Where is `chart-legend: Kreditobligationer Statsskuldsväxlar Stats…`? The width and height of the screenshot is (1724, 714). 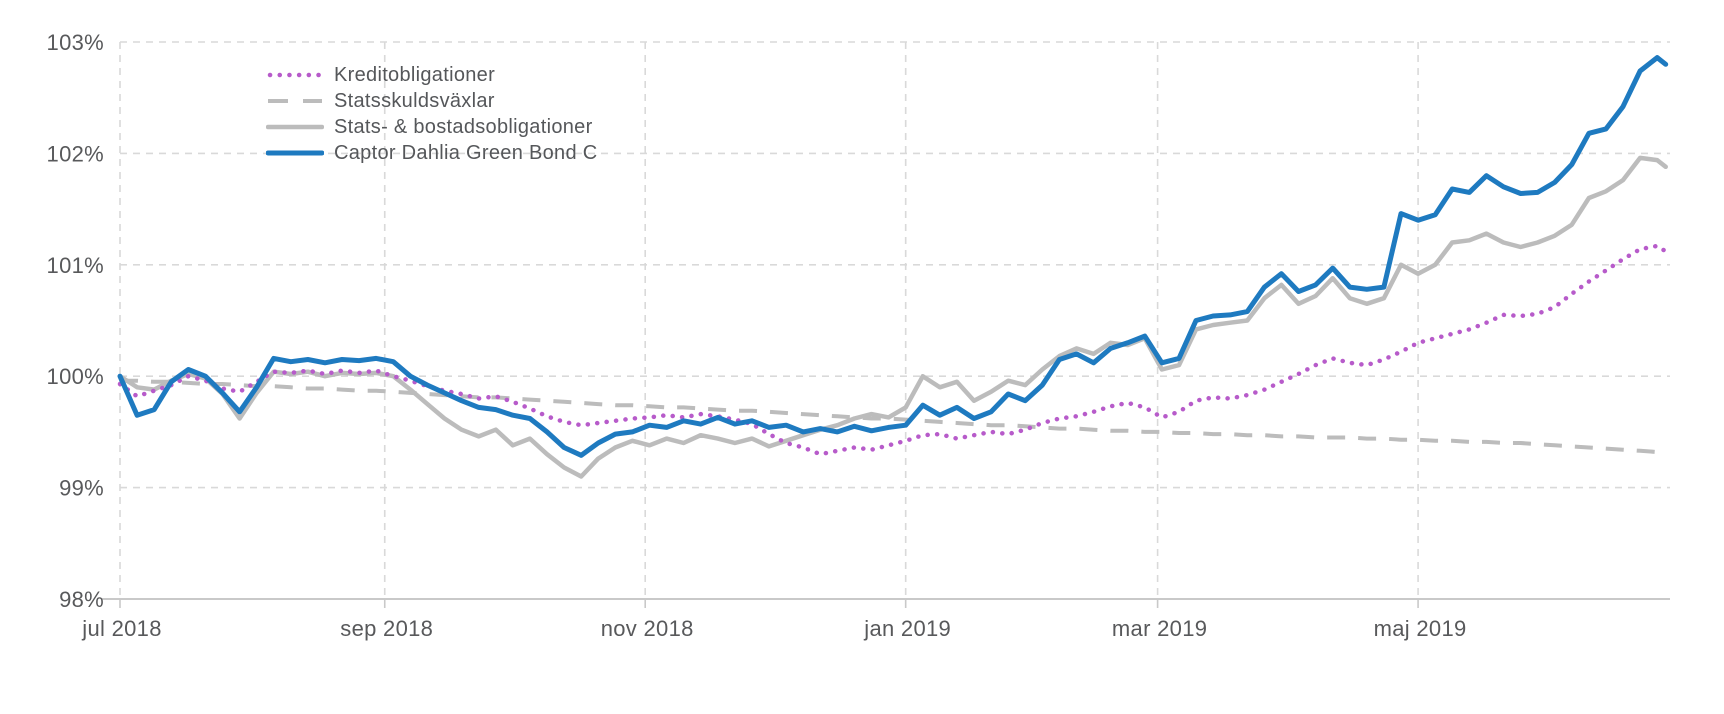 chart-legend: Kreditobligationer Statsskuldsväxlar Stats… is located at coordinates (432, 114).